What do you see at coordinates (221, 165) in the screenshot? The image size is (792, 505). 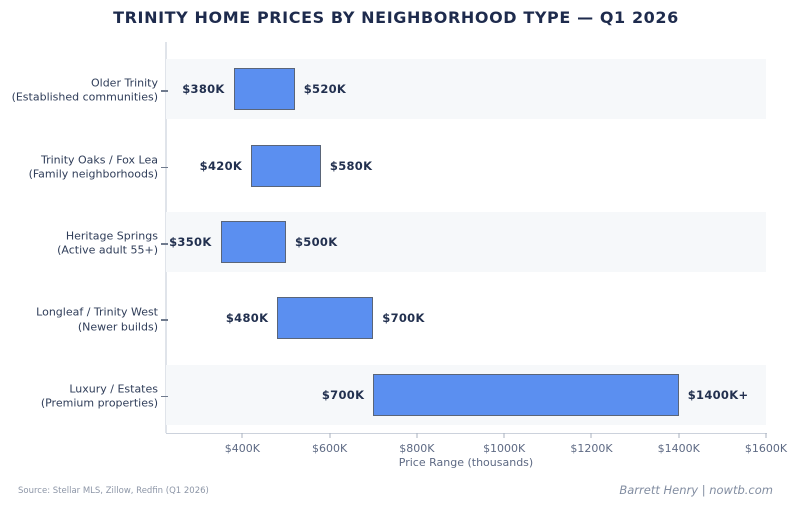 I see `min-price-label: $420K` at bounding box center [221, 165].